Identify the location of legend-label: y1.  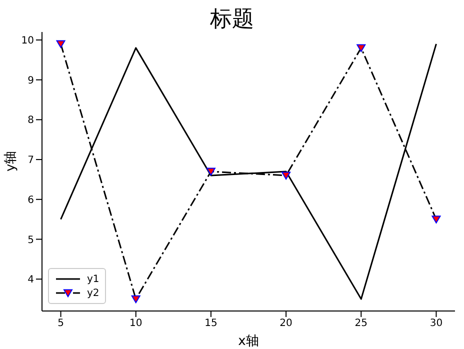
(93, 279).